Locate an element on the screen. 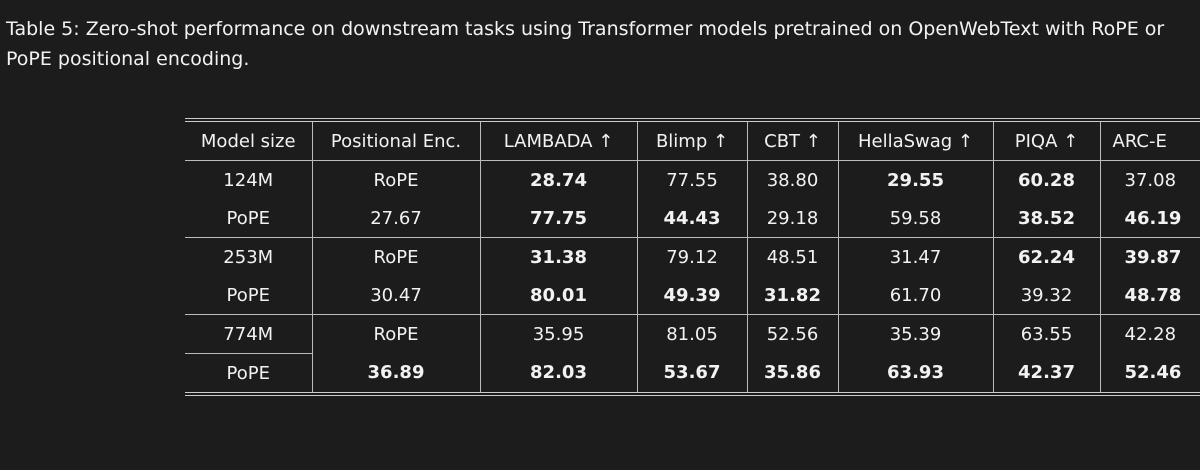 The width and height of the screenshot is (1200, 470). table-row: 253M RoPE 31.38 79.12 48.51 31.47 62.24 39.87 is located at coordinates (692, 256).